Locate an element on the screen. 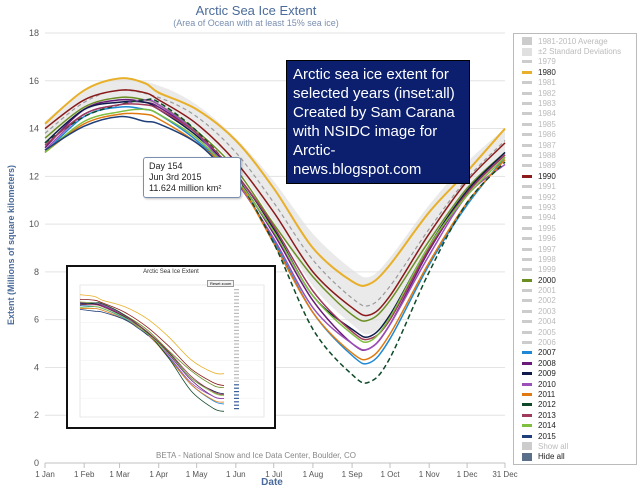 Image resolution: width=640 pixels, height=493 pixels. legend-label: 1988 is located at coordinates (547, 155).